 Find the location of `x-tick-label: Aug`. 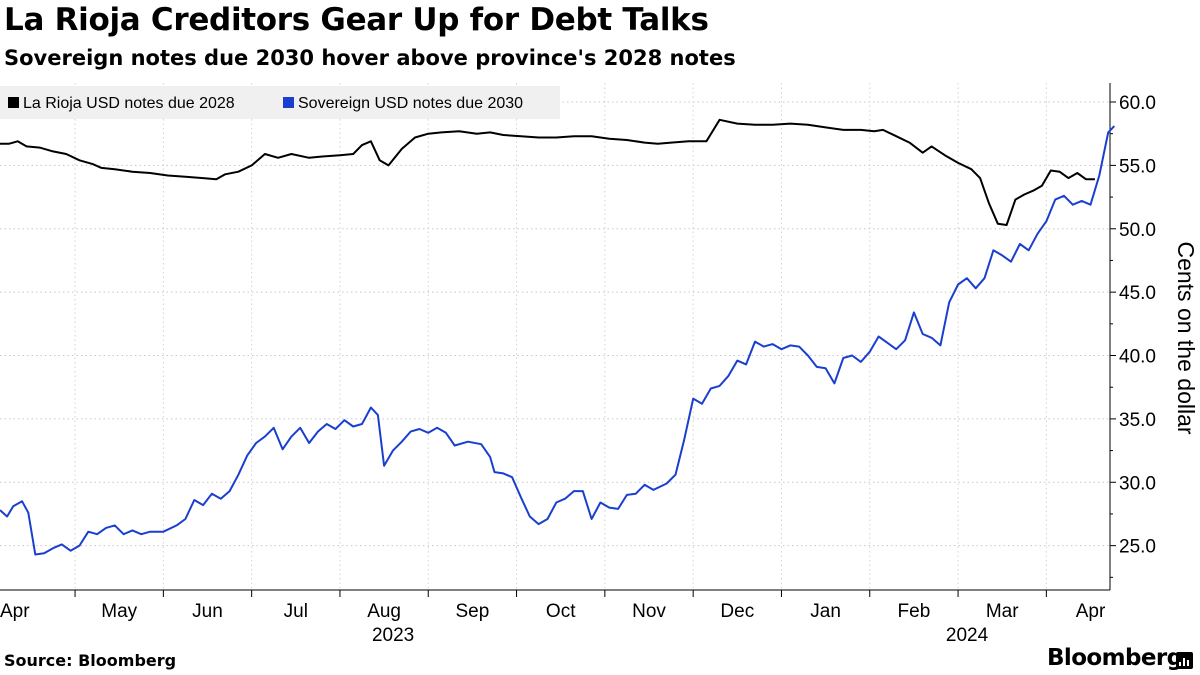

x-tick-label: Aug is located at coordinates (384, 611).